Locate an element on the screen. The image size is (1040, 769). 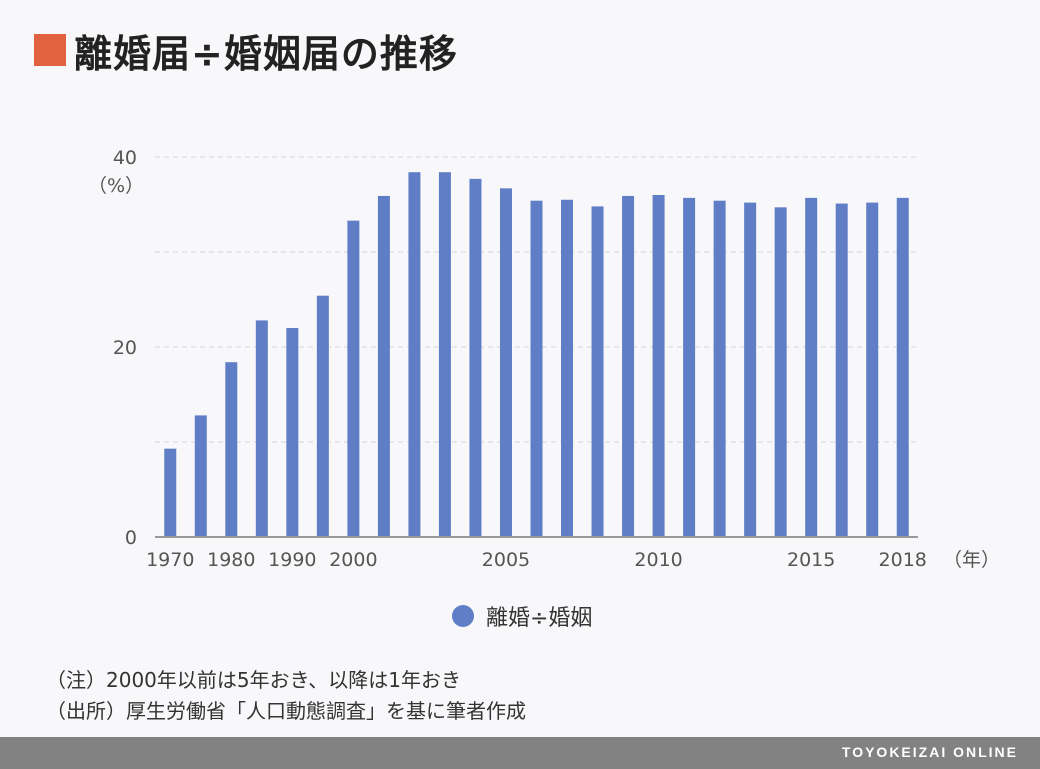
x-tick-label: 2005 is located at coordinates (506, 560).